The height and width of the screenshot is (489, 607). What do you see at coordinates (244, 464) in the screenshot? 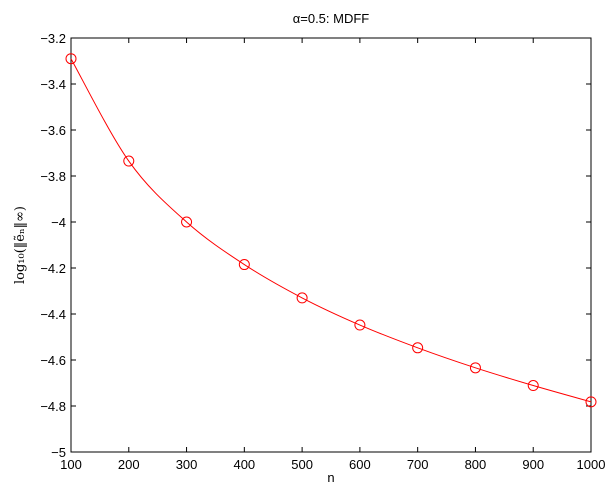
I see `x-tick-label: 400` at bounding box center [244, 464].